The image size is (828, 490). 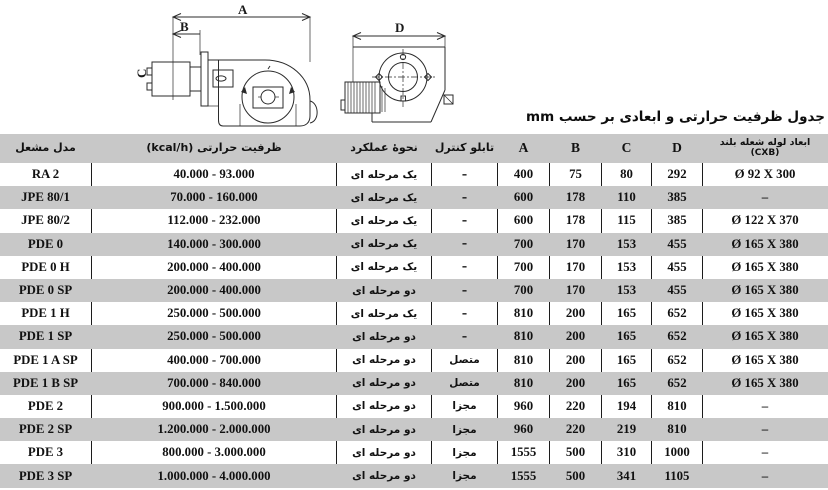 What do you see at coordinates (226, 64) in the screenshot?
I see `burner-side-view-diagram: A B C` at bounding box center [226, 64].